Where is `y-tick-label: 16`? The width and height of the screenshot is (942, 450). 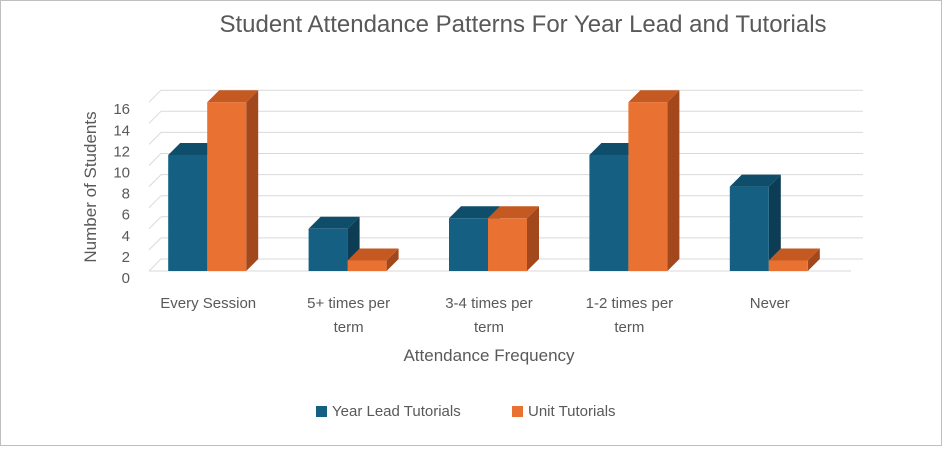 y-tick-label: 16 is located at coordinates (121, 109).